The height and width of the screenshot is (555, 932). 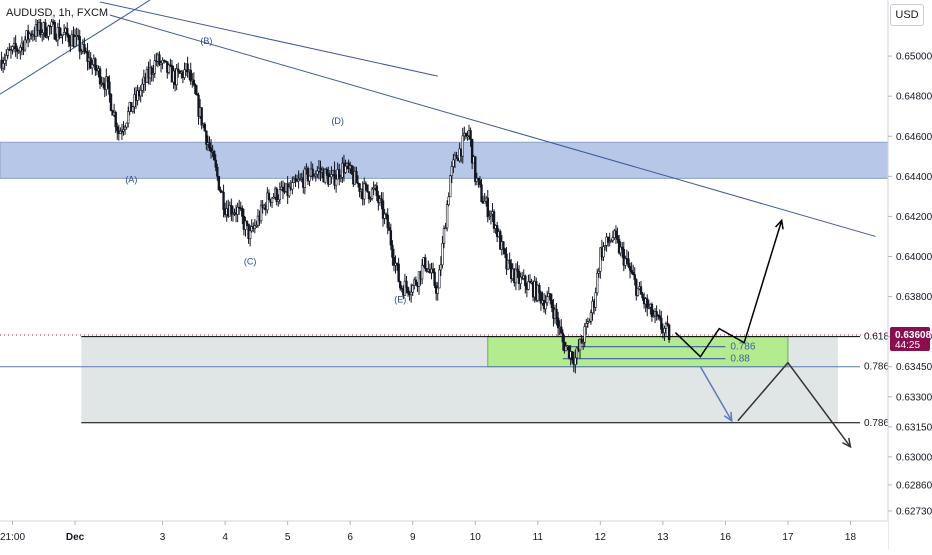 What do you see at coordinates (131, 179) in the screenshot?
I see `wave-label: (A)` at bounding box center [131, 179].